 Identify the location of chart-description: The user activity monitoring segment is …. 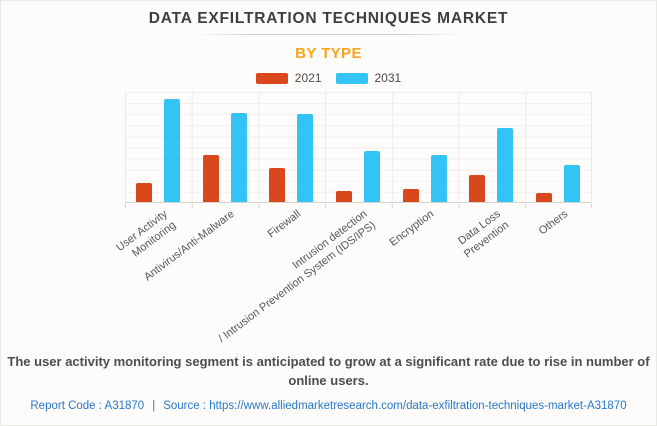
(328, 371).